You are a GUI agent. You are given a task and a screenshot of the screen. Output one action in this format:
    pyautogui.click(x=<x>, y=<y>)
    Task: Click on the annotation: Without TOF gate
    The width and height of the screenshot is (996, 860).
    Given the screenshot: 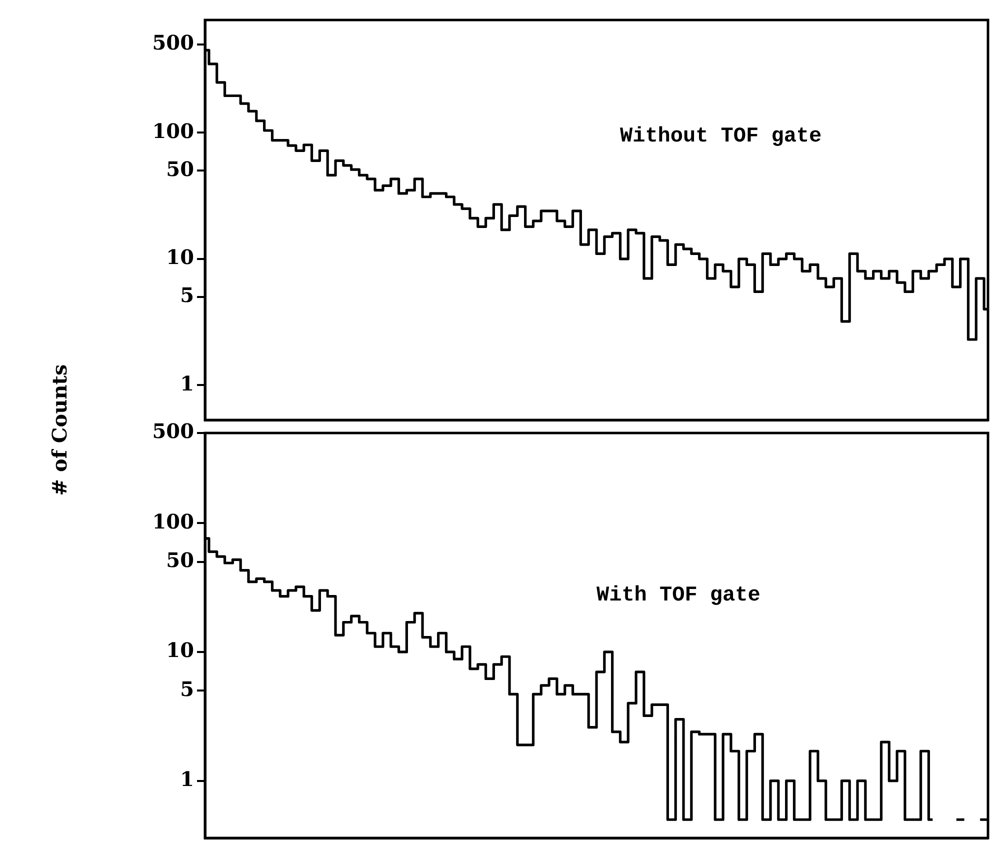 What is the action you would take?
    pyautogui.click(x=721, y=136)
    